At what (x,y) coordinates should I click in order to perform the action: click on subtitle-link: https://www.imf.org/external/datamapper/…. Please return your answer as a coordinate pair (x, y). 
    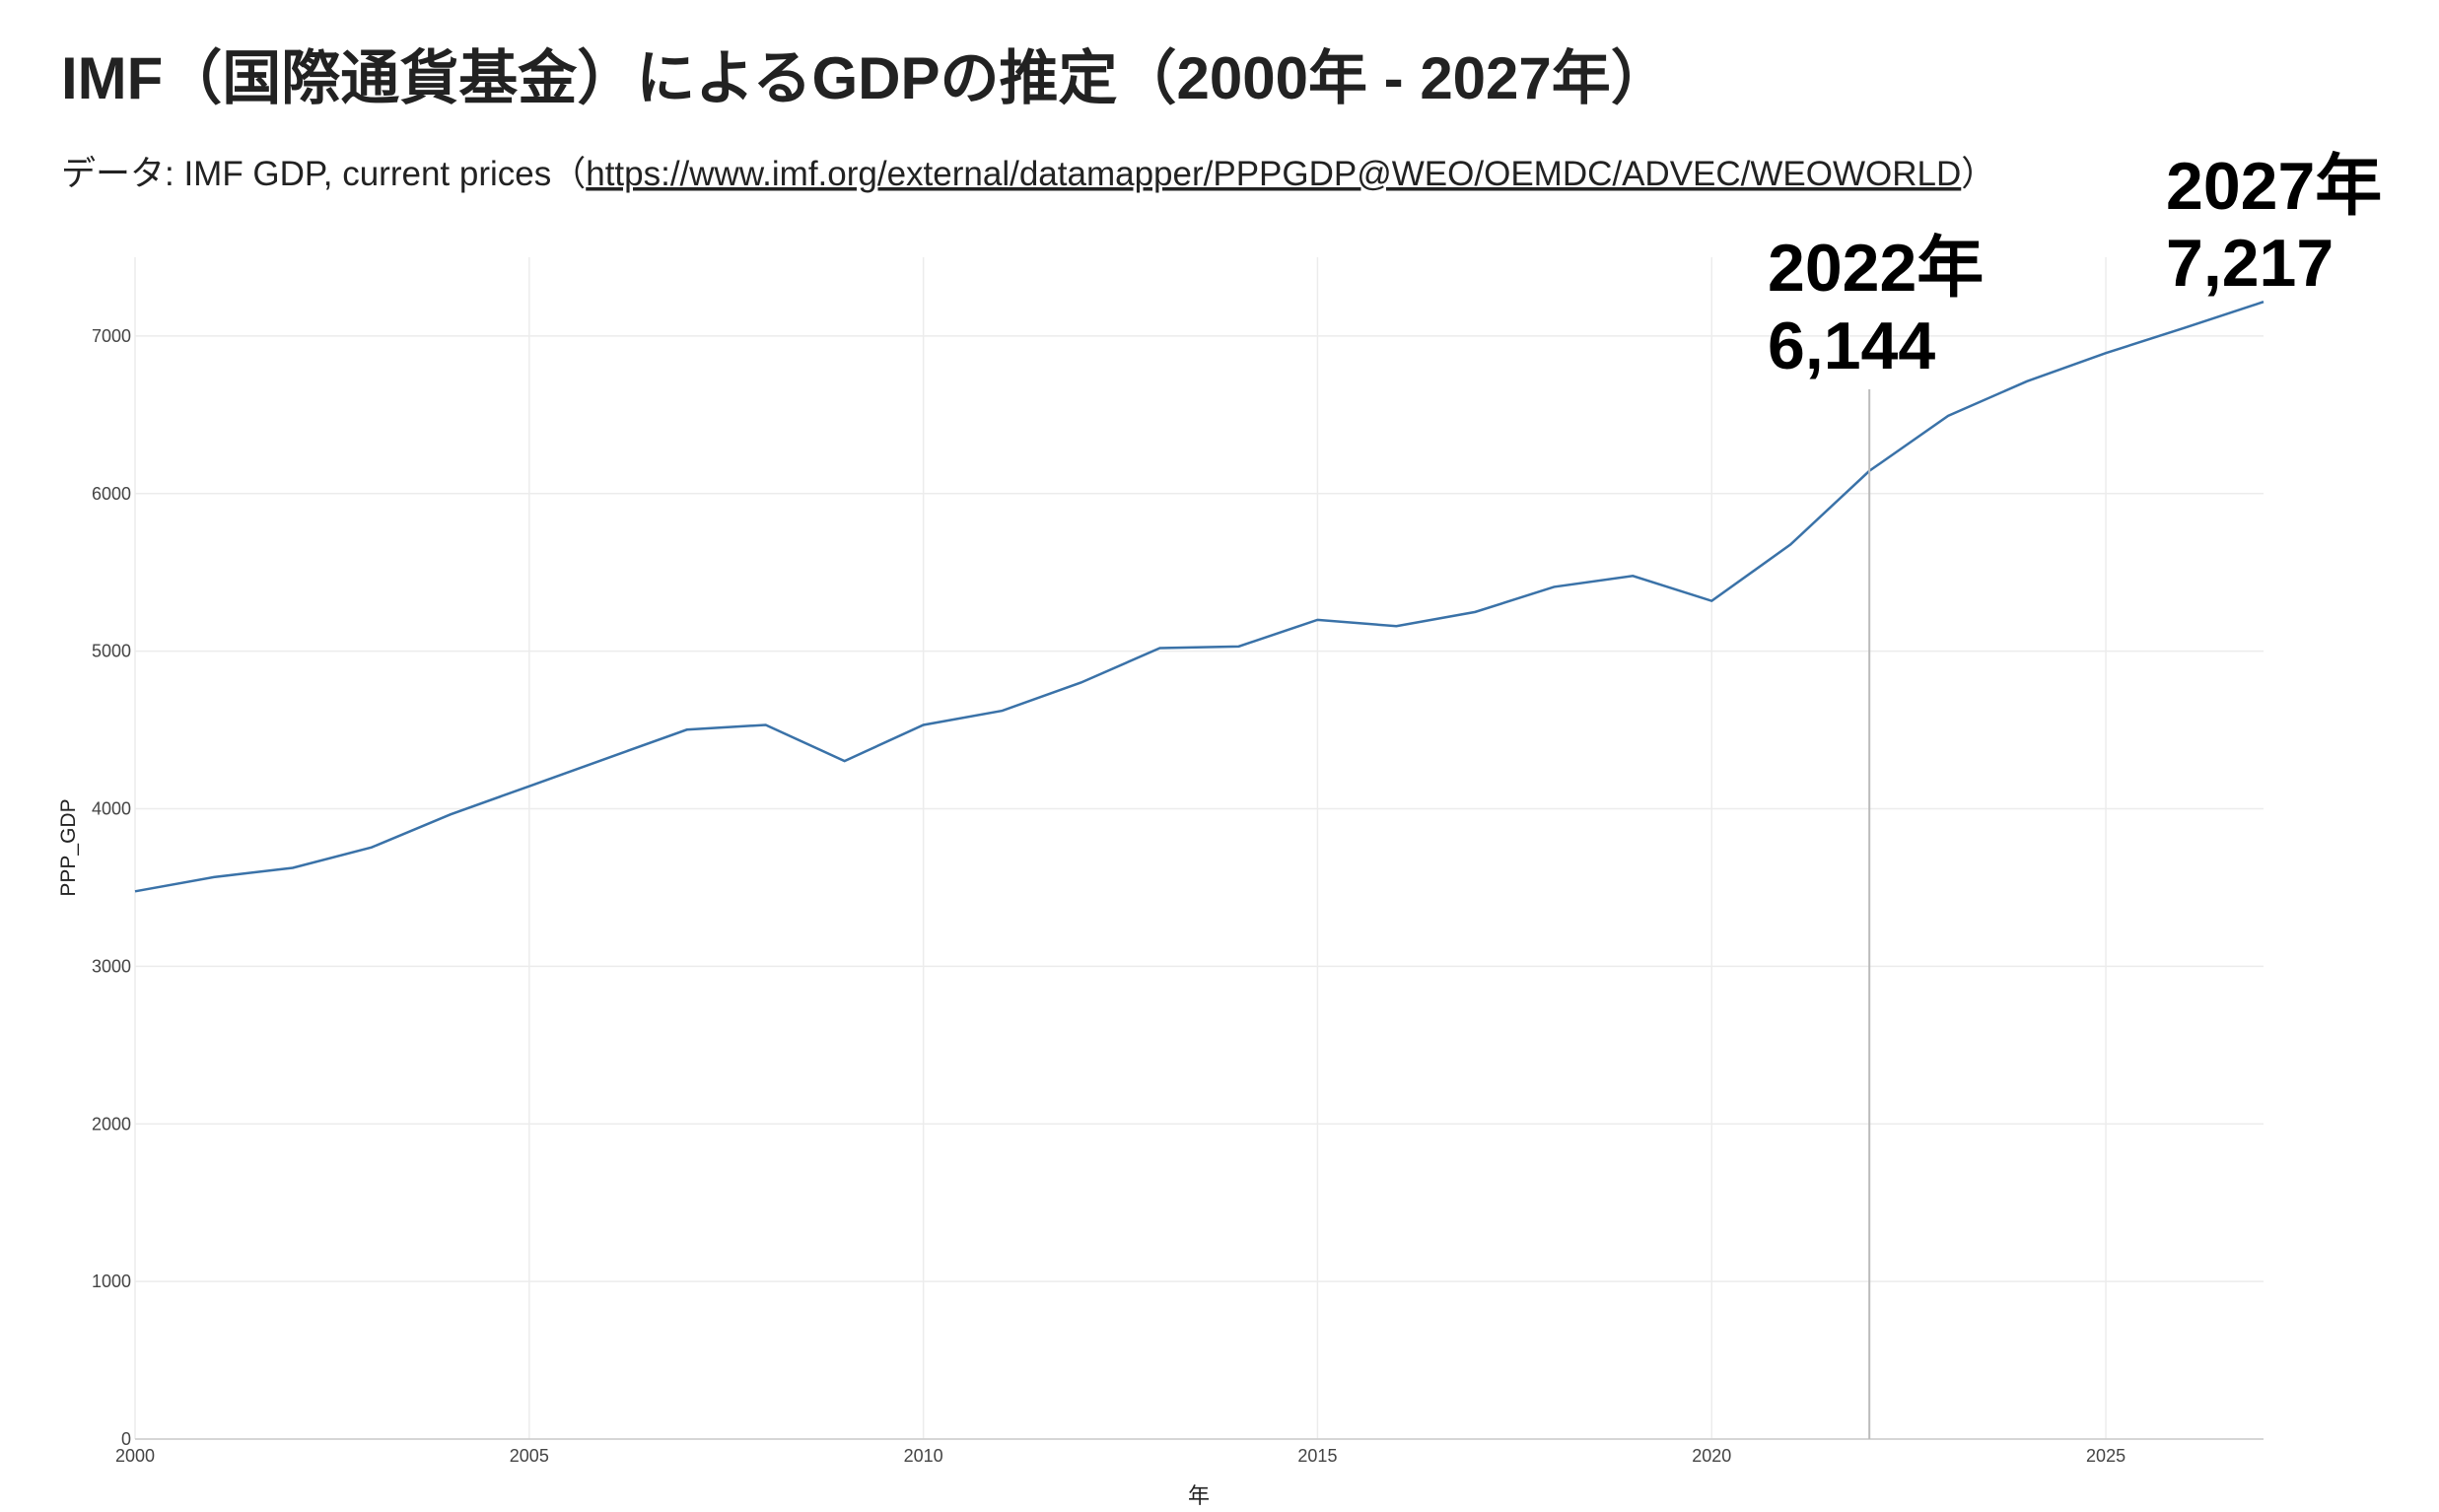
    Looking at the image, I should click on (1274, 174).